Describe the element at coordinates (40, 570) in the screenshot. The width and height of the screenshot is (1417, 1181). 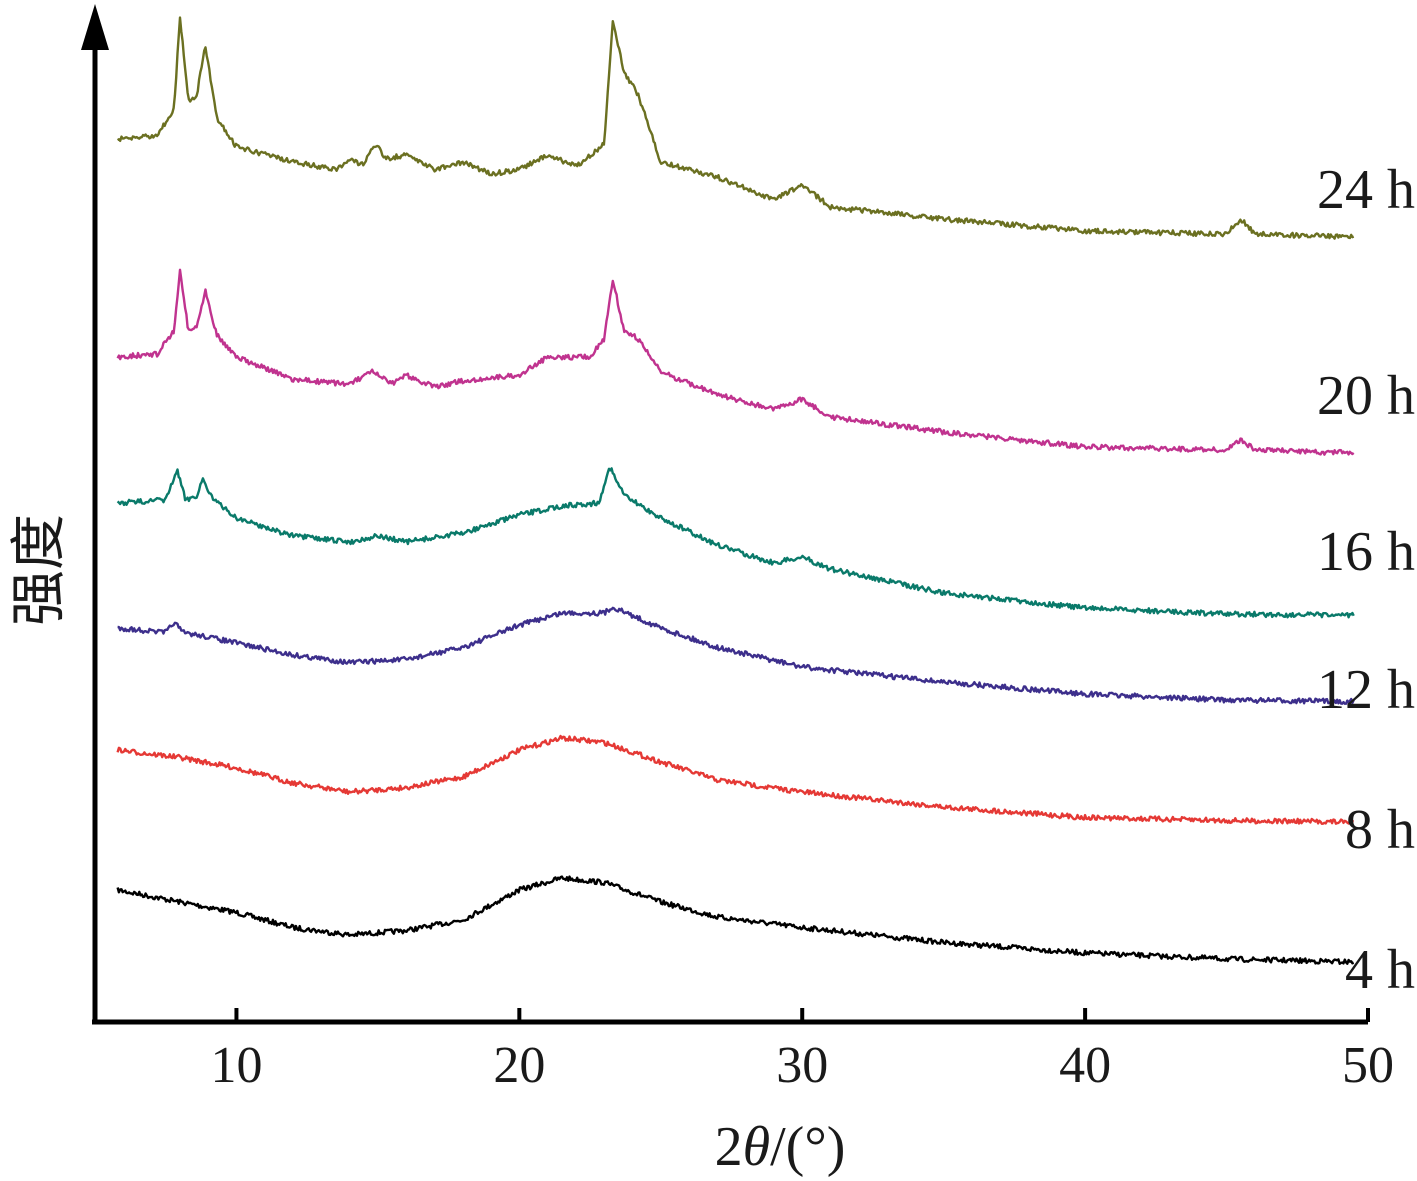
I see `y-axis-label: 强度` at that location.